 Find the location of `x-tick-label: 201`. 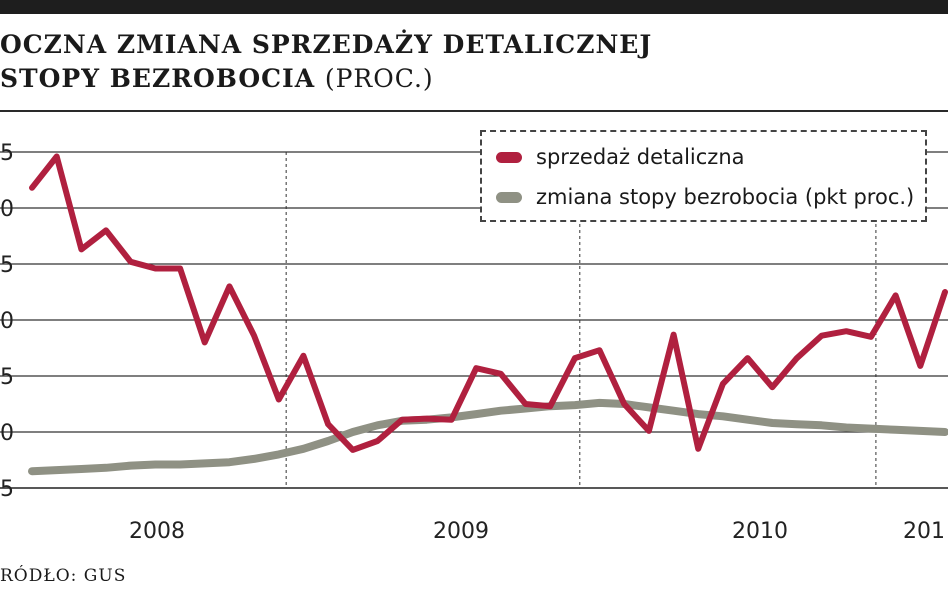

x-tick-label: 201 is located at coordinates (924, 531).